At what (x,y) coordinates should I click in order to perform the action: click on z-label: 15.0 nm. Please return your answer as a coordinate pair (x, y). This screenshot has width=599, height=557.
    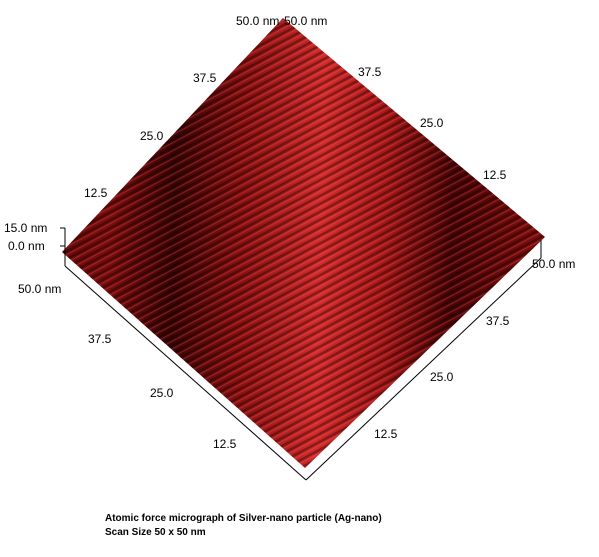
    Looking at the image, I should click on (25, 228).